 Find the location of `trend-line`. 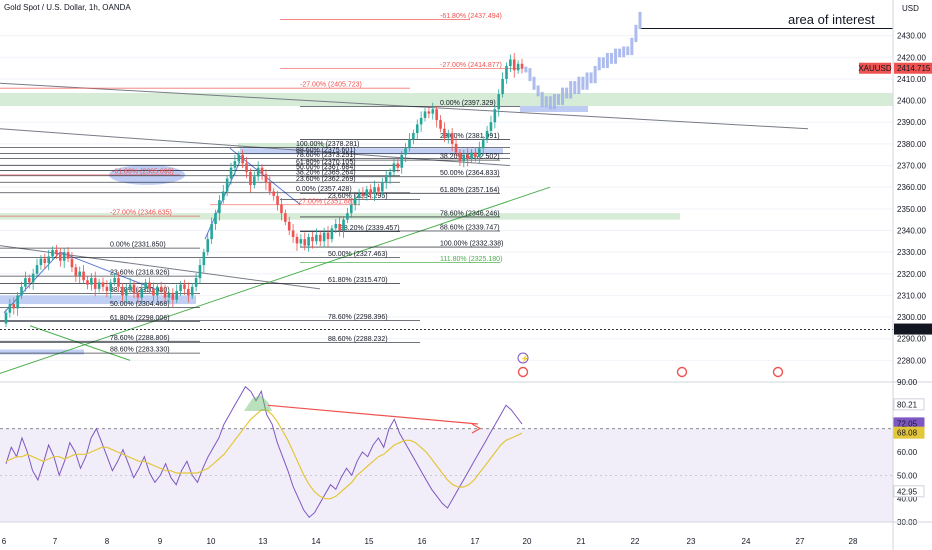

trend-line is located at coordinates (255, 147).